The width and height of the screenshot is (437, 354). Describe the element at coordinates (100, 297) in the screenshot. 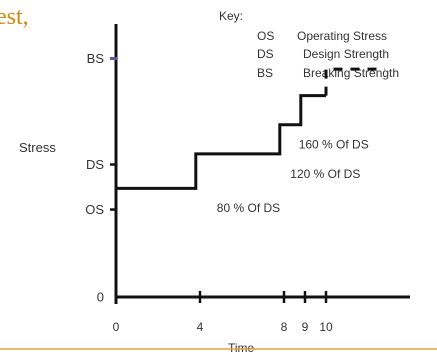

I see `y-tick-label-0: 0` at that location.